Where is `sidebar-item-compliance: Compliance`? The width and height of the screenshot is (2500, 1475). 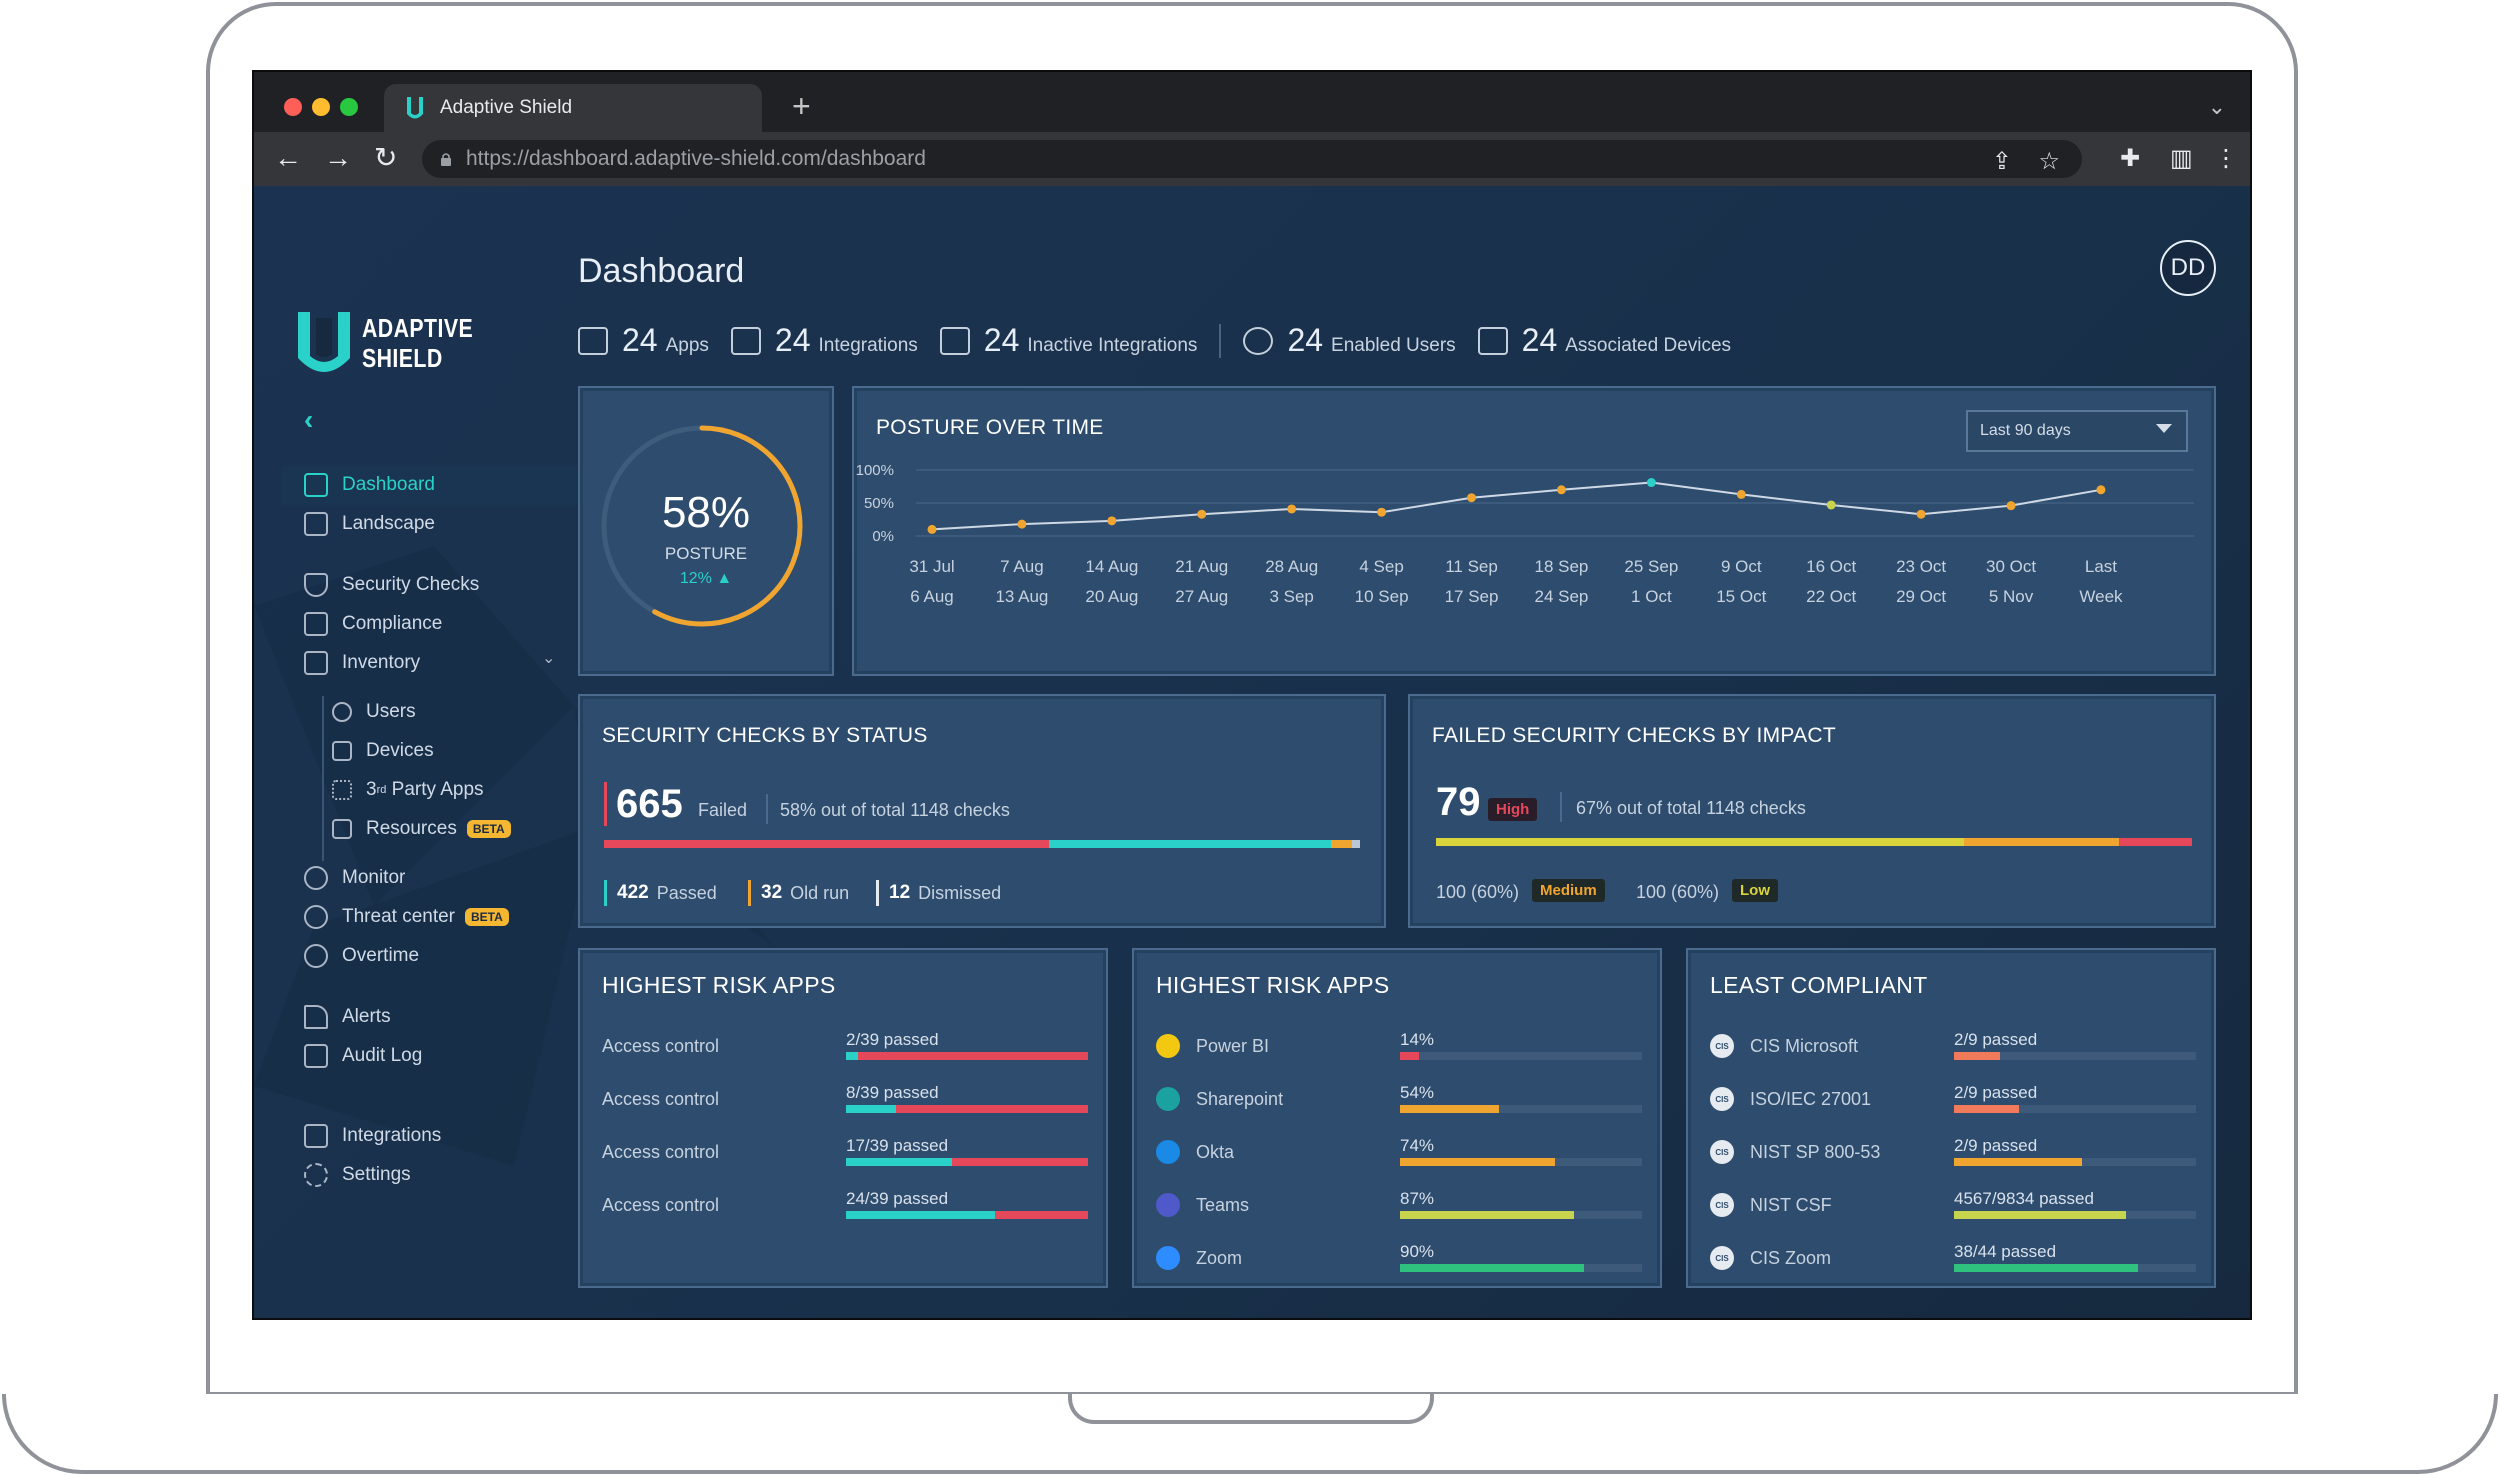
sidebar-item-compliance: Compliance is located at coordinates (434, 624).